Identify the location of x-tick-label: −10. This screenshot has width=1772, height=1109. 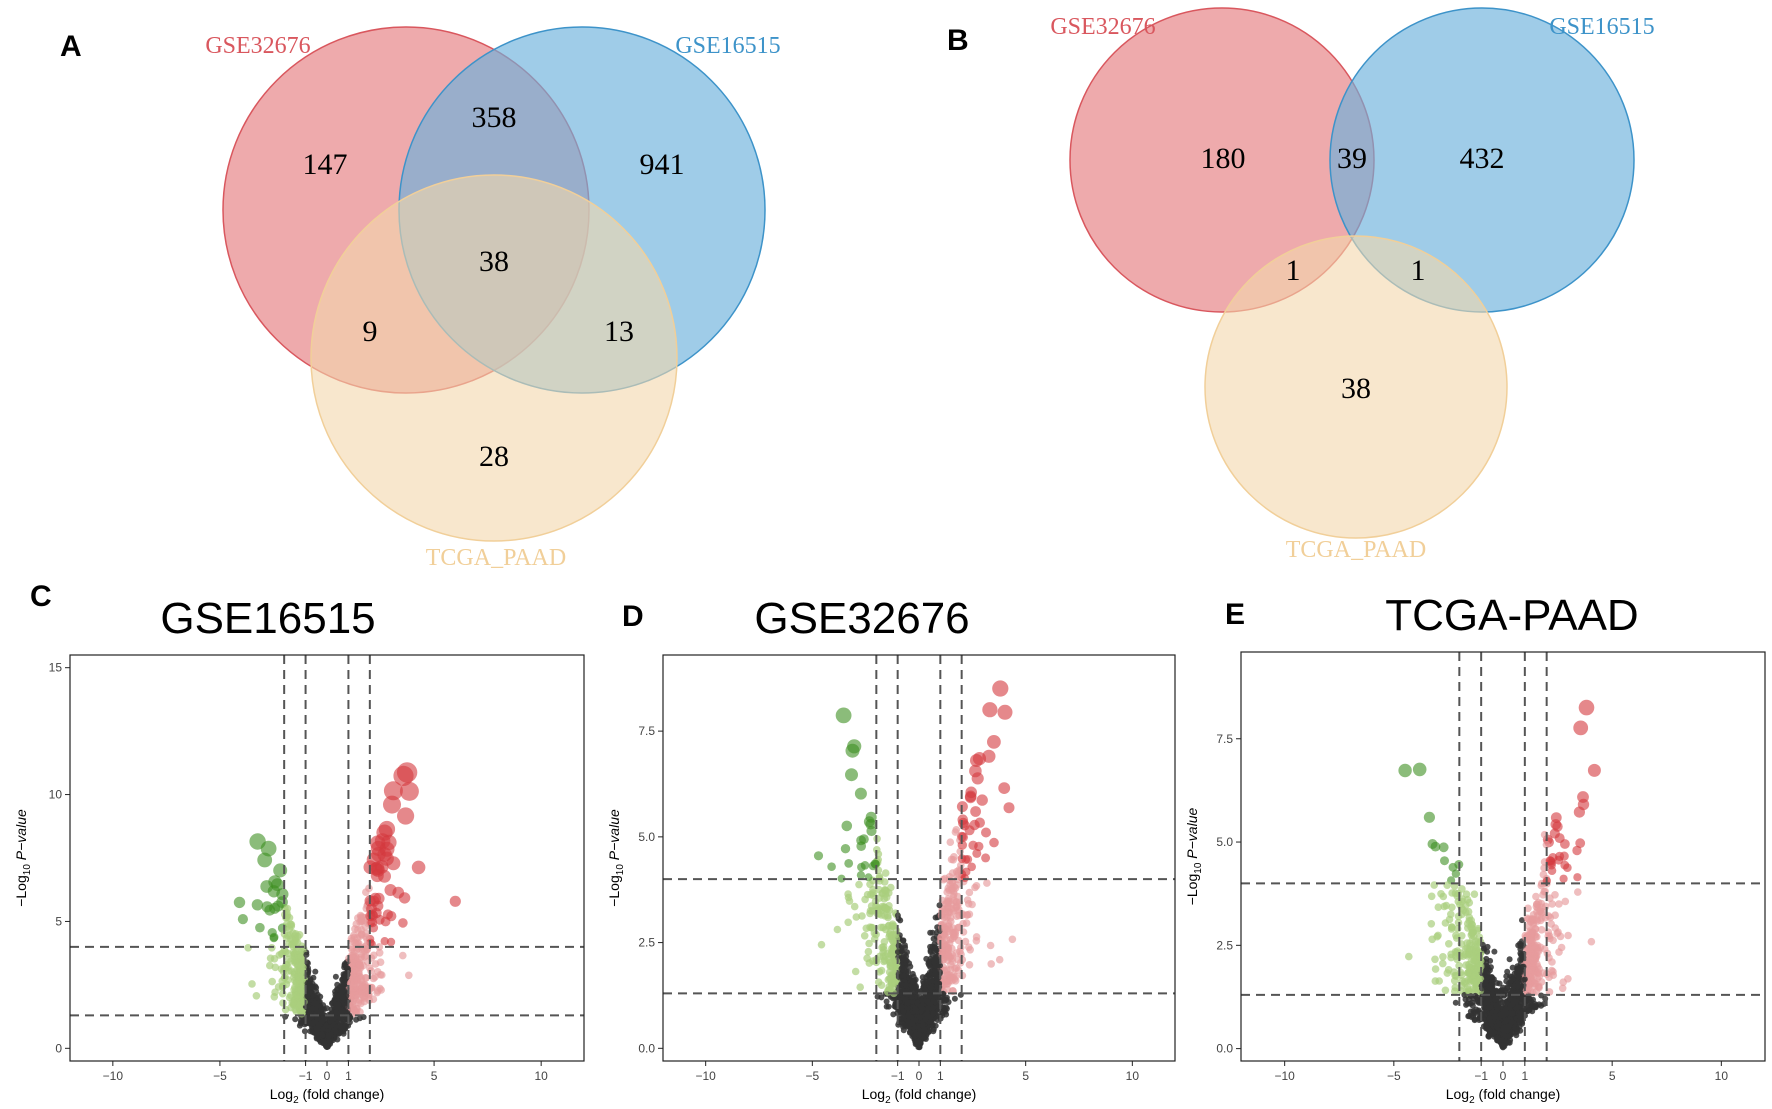
(1284, 1076).